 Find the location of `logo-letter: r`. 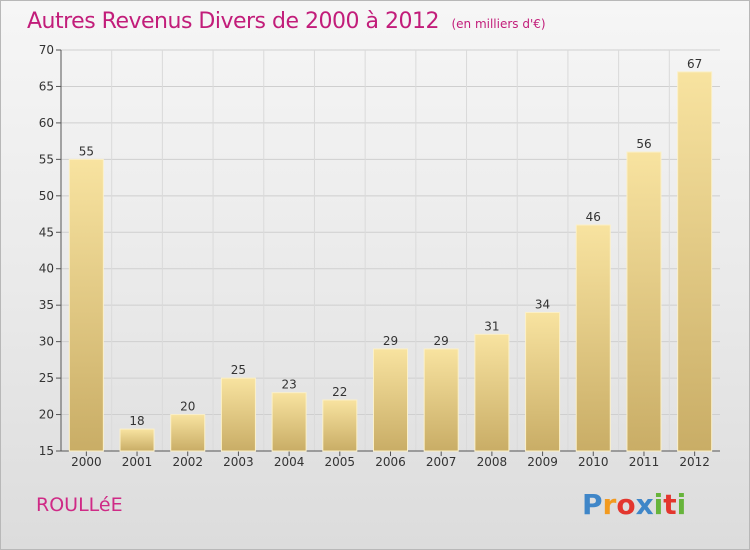

logo-letter: r is located at coordinates (609, 504).